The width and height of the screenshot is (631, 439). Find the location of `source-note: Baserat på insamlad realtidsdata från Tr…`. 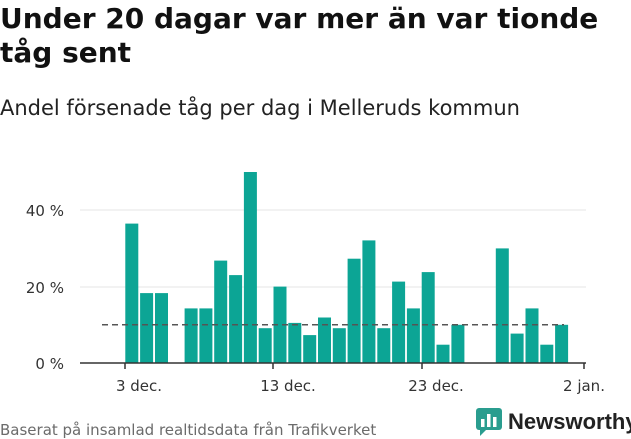

source-note: Baserat på insamlad realtidsdata från Tr… is located at coordinates (188, 430).